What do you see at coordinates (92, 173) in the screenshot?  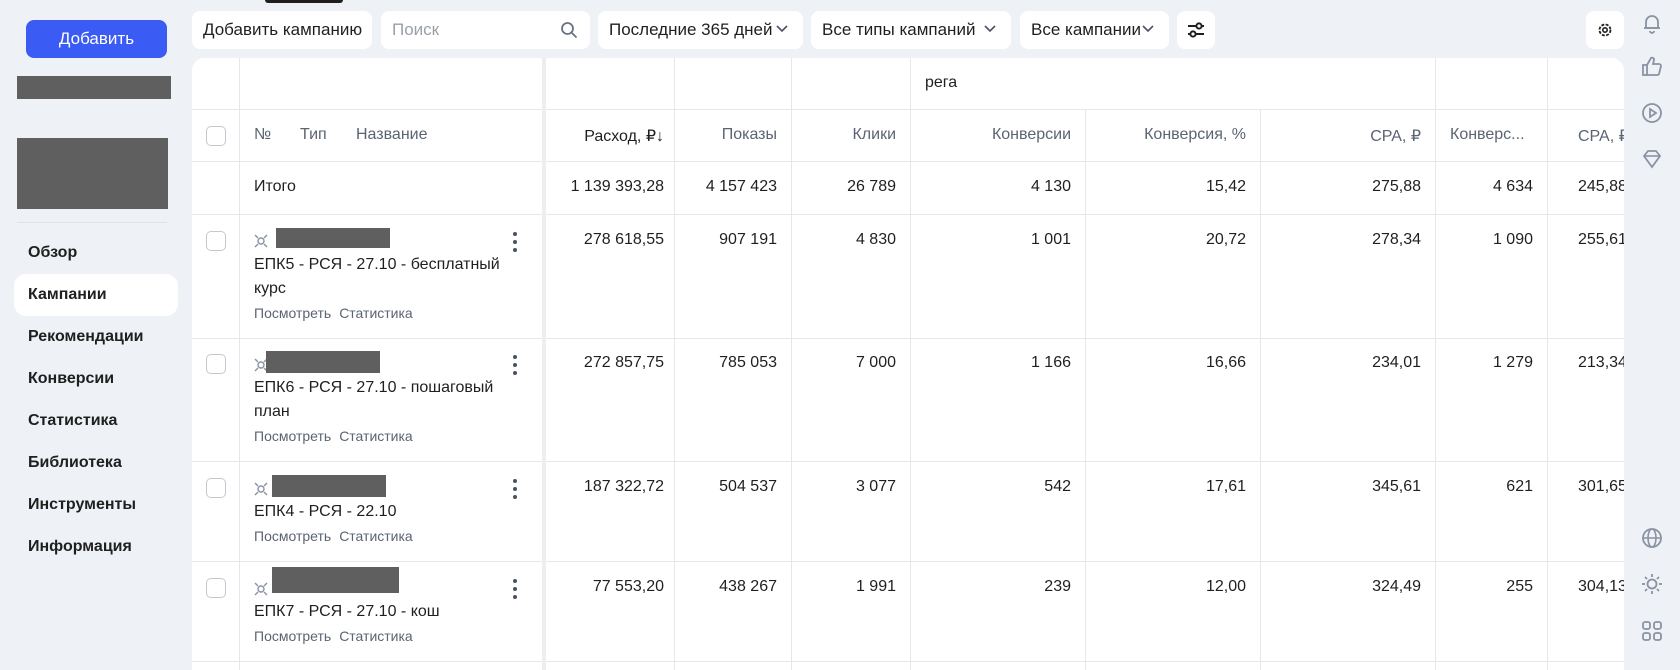 I see `redacted-block` at bounding box center [92, 173].